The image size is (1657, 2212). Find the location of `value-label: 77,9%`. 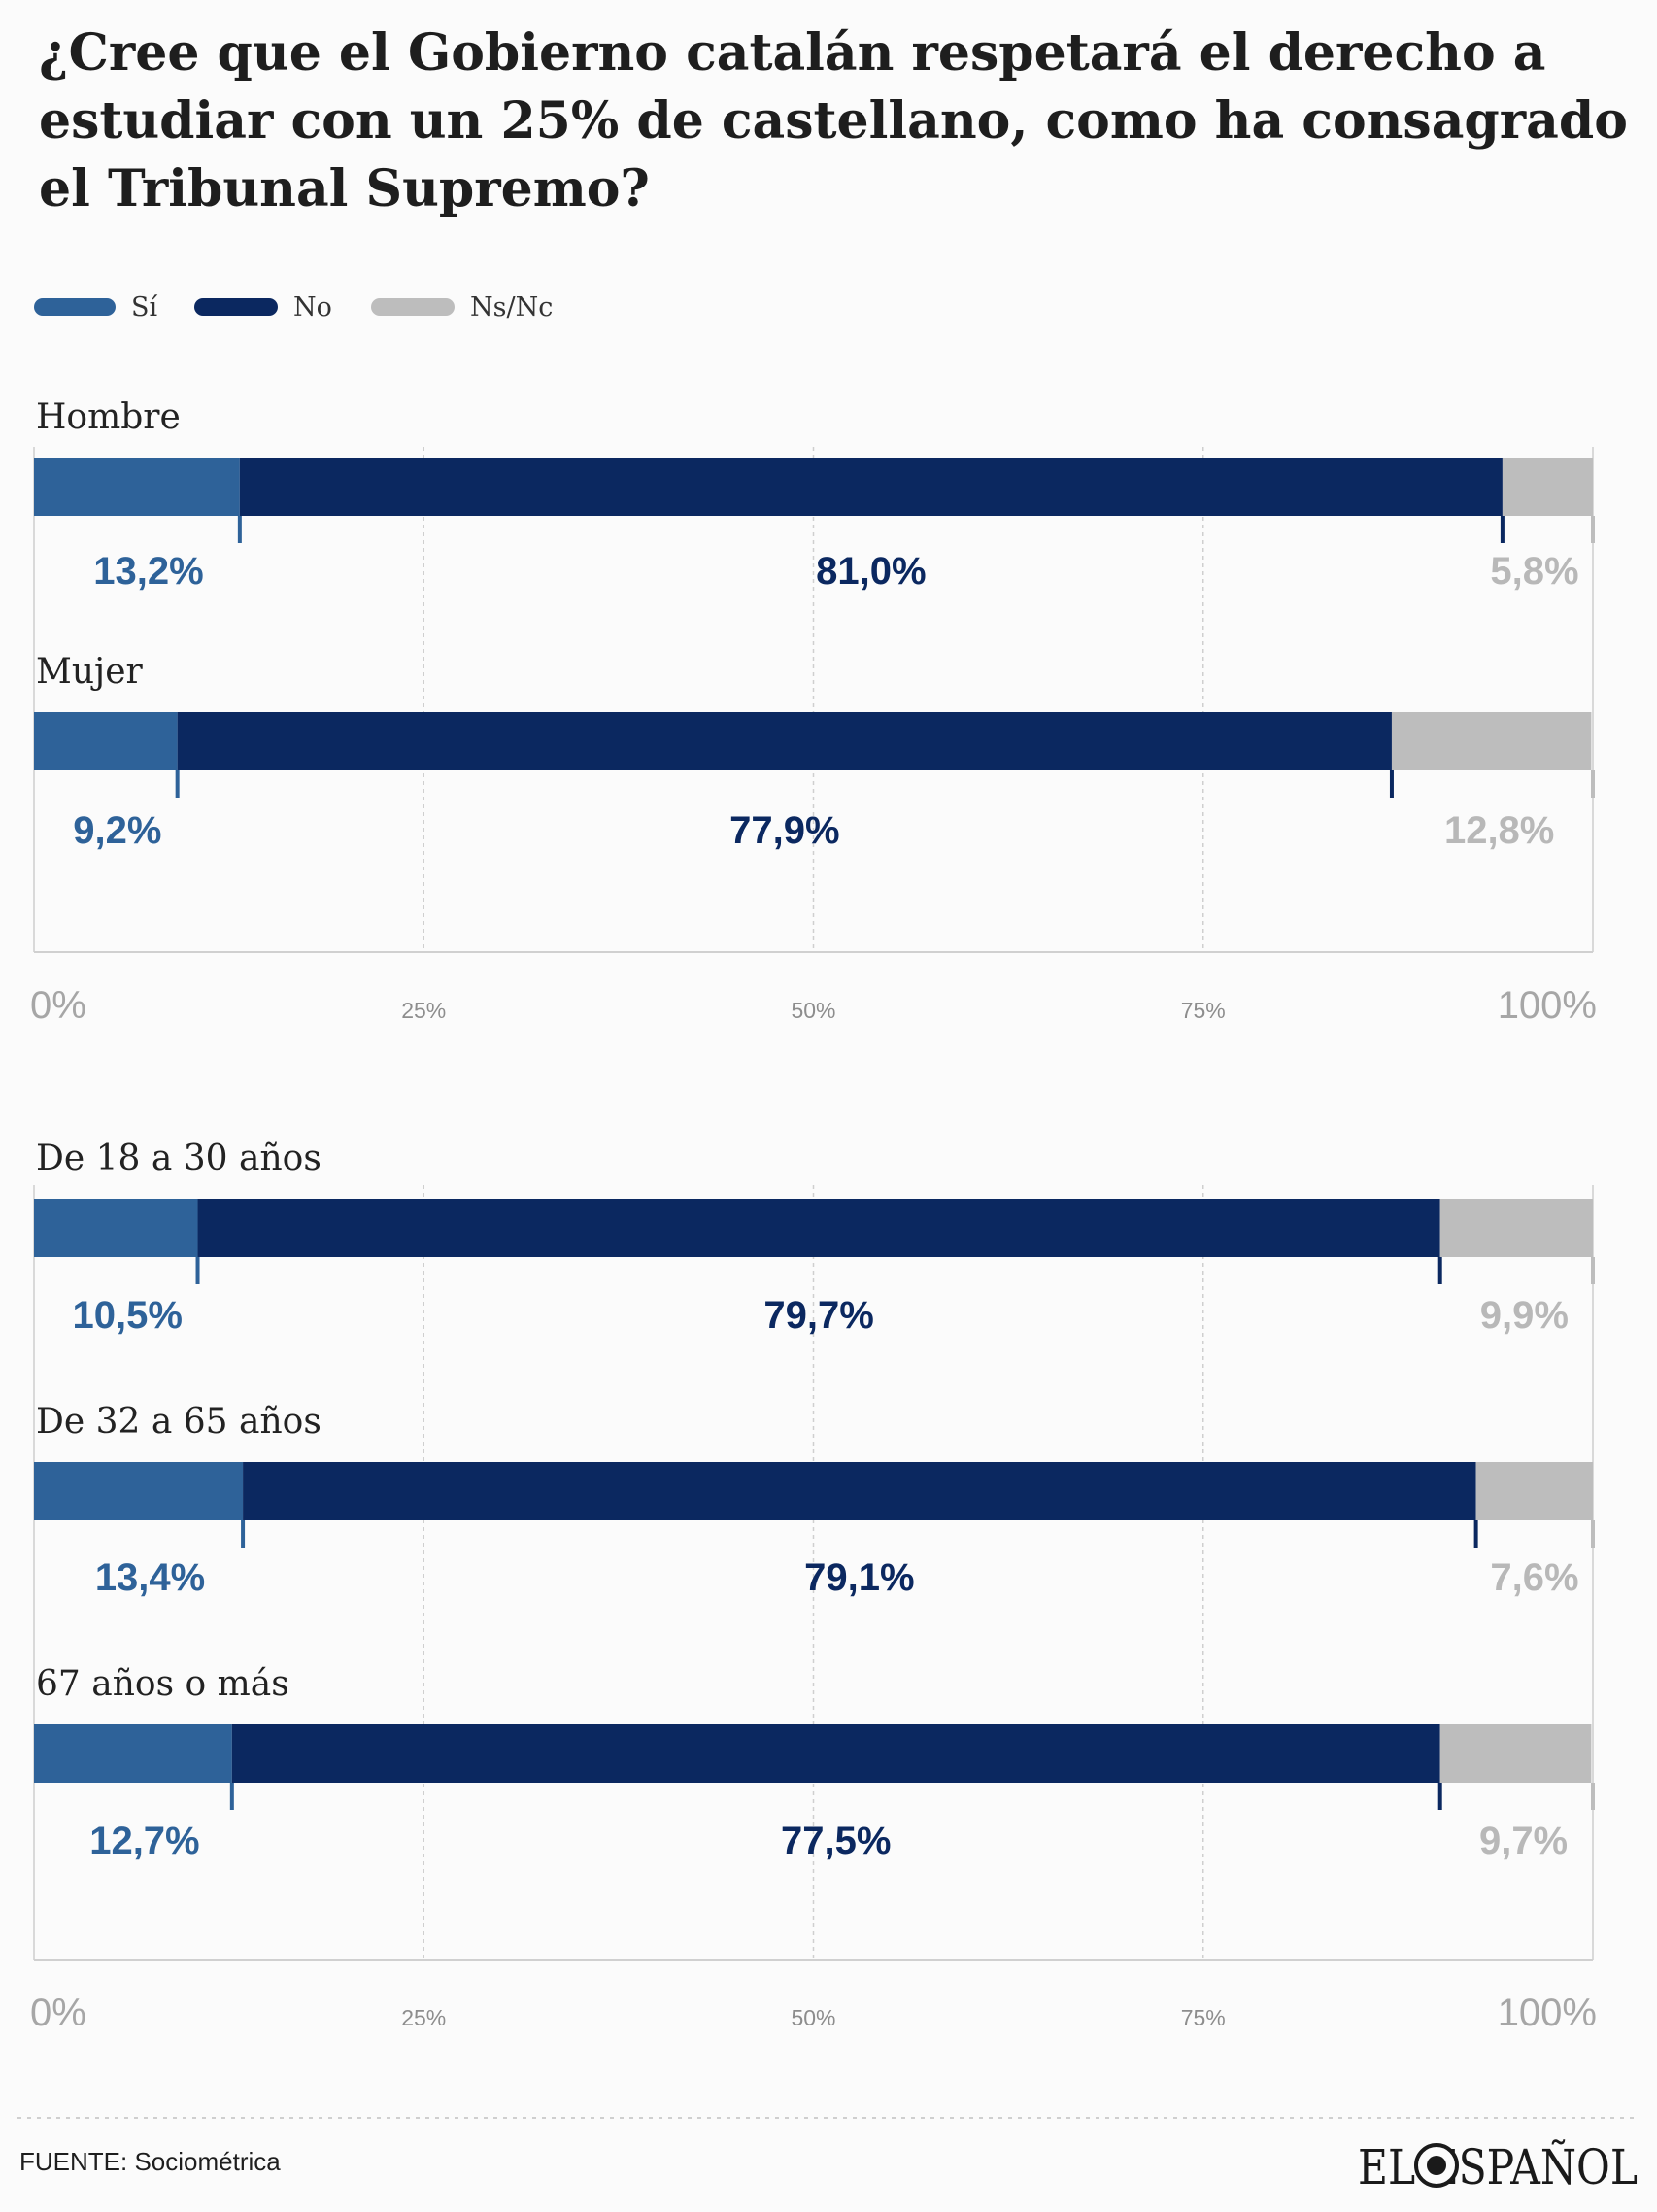

value-label: 77,9% is located at coordinates (784, 831).